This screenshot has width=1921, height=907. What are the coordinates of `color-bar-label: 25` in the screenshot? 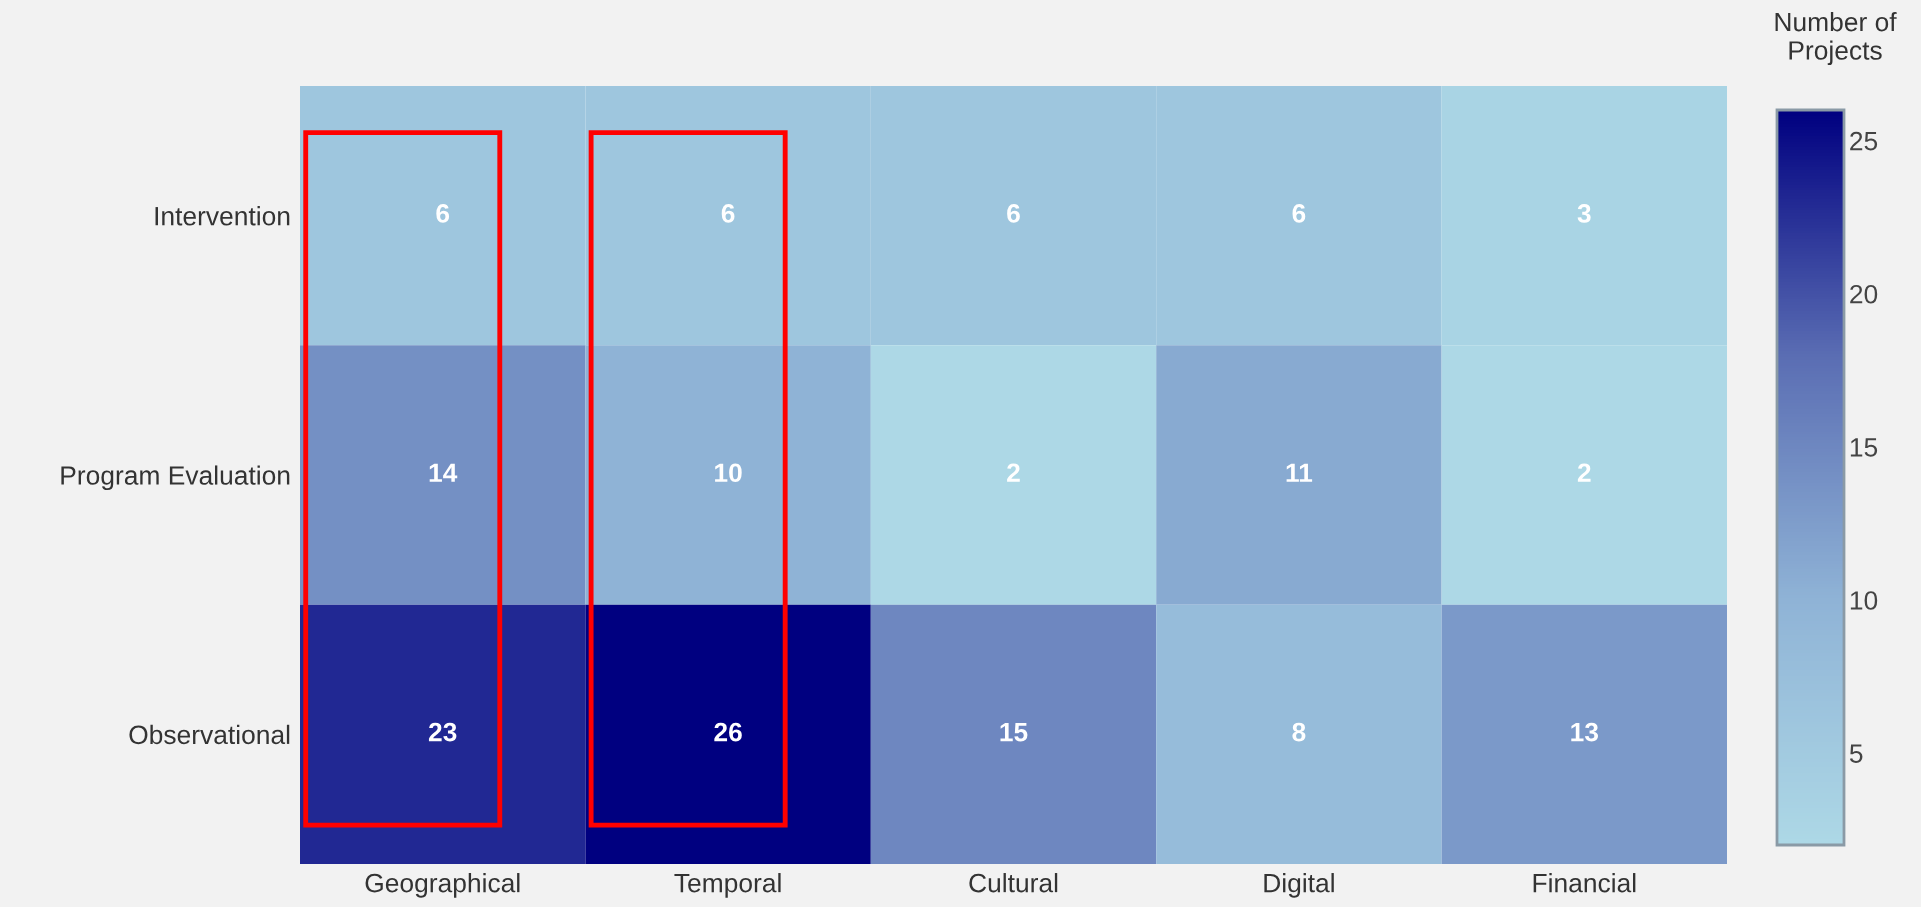 It's located at (1864, 141).